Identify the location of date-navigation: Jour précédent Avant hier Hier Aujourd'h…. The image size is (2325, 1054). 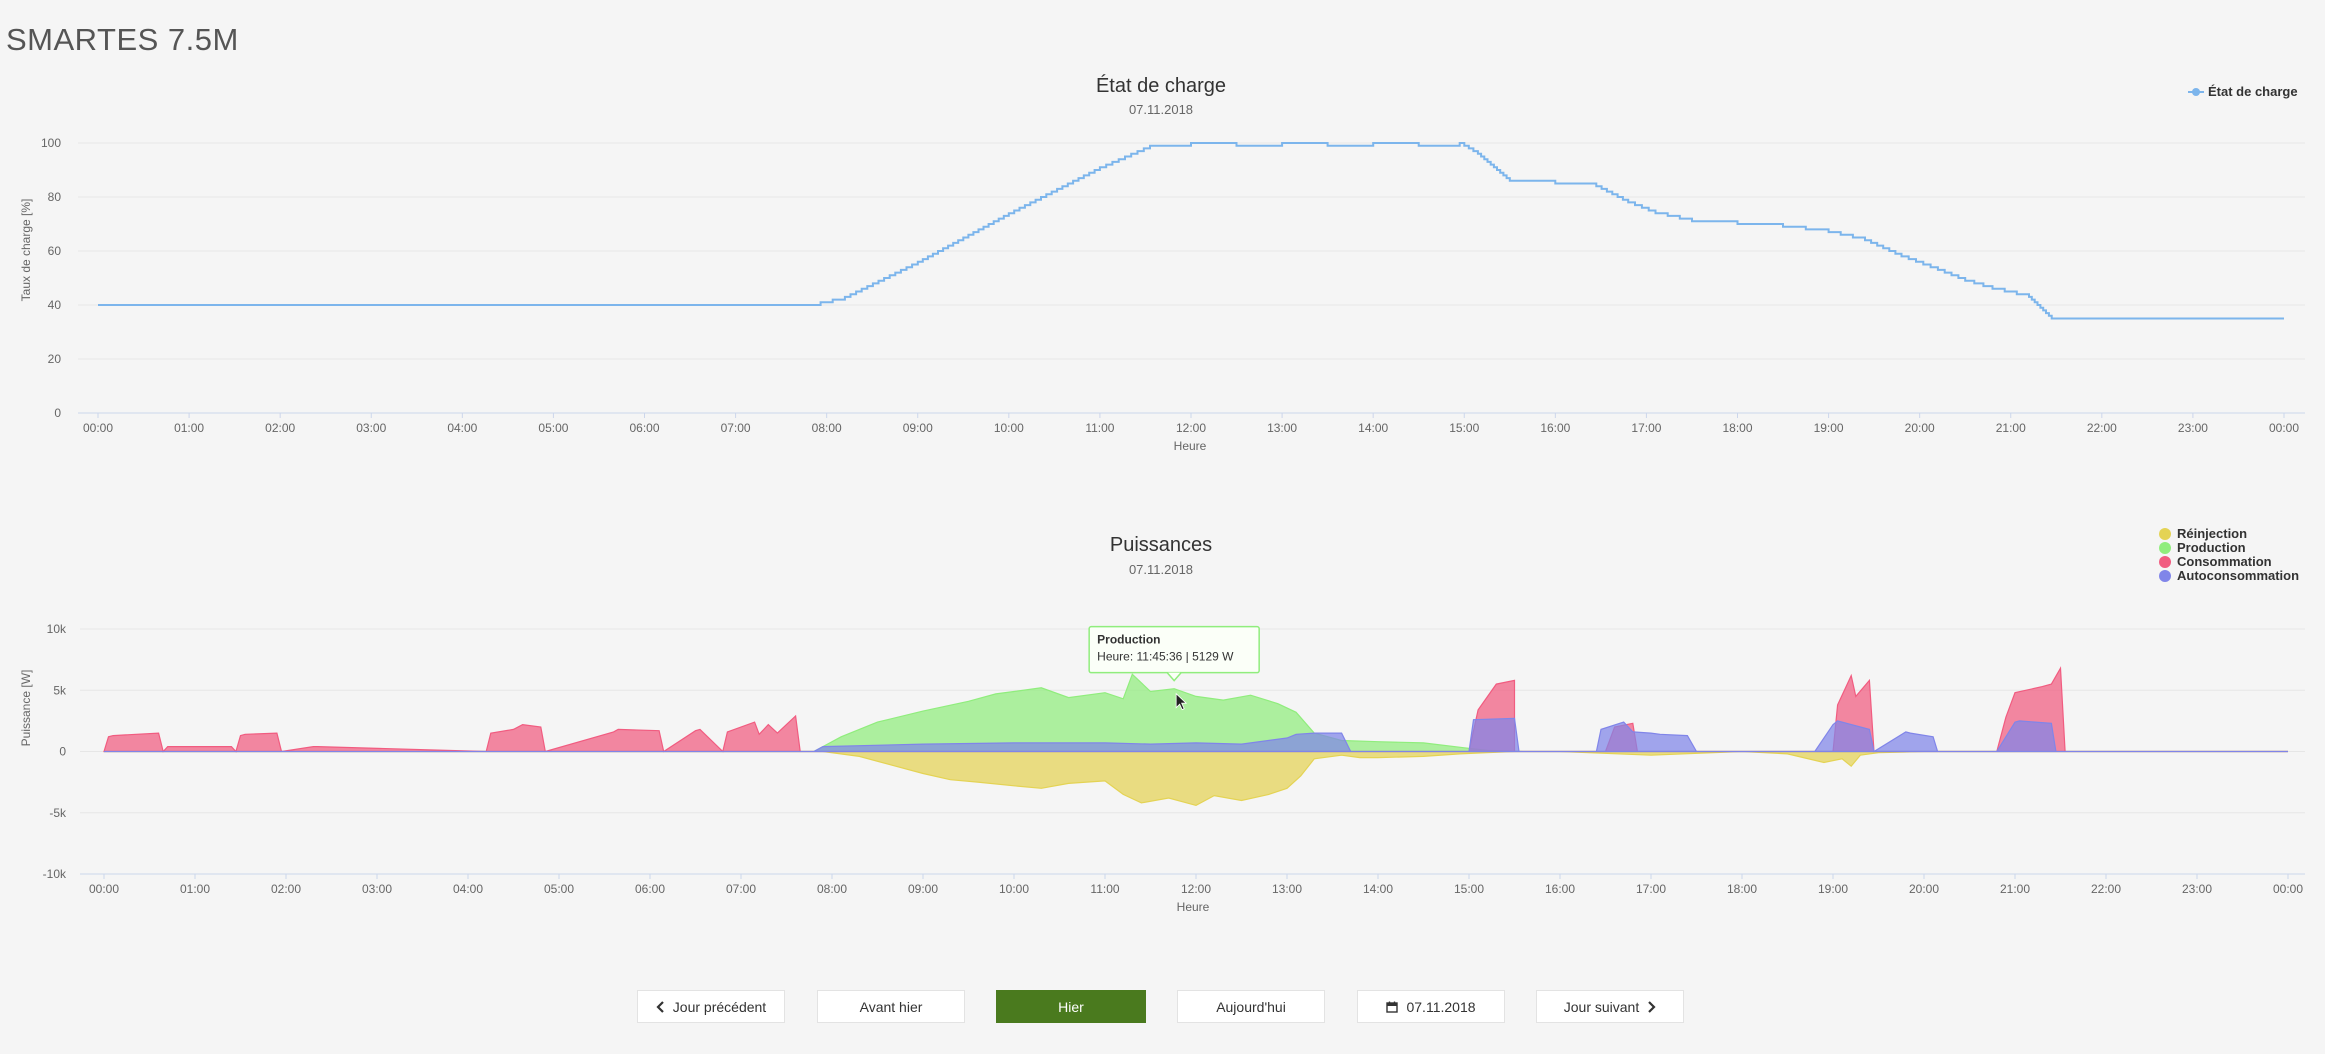
(1162, 1007).